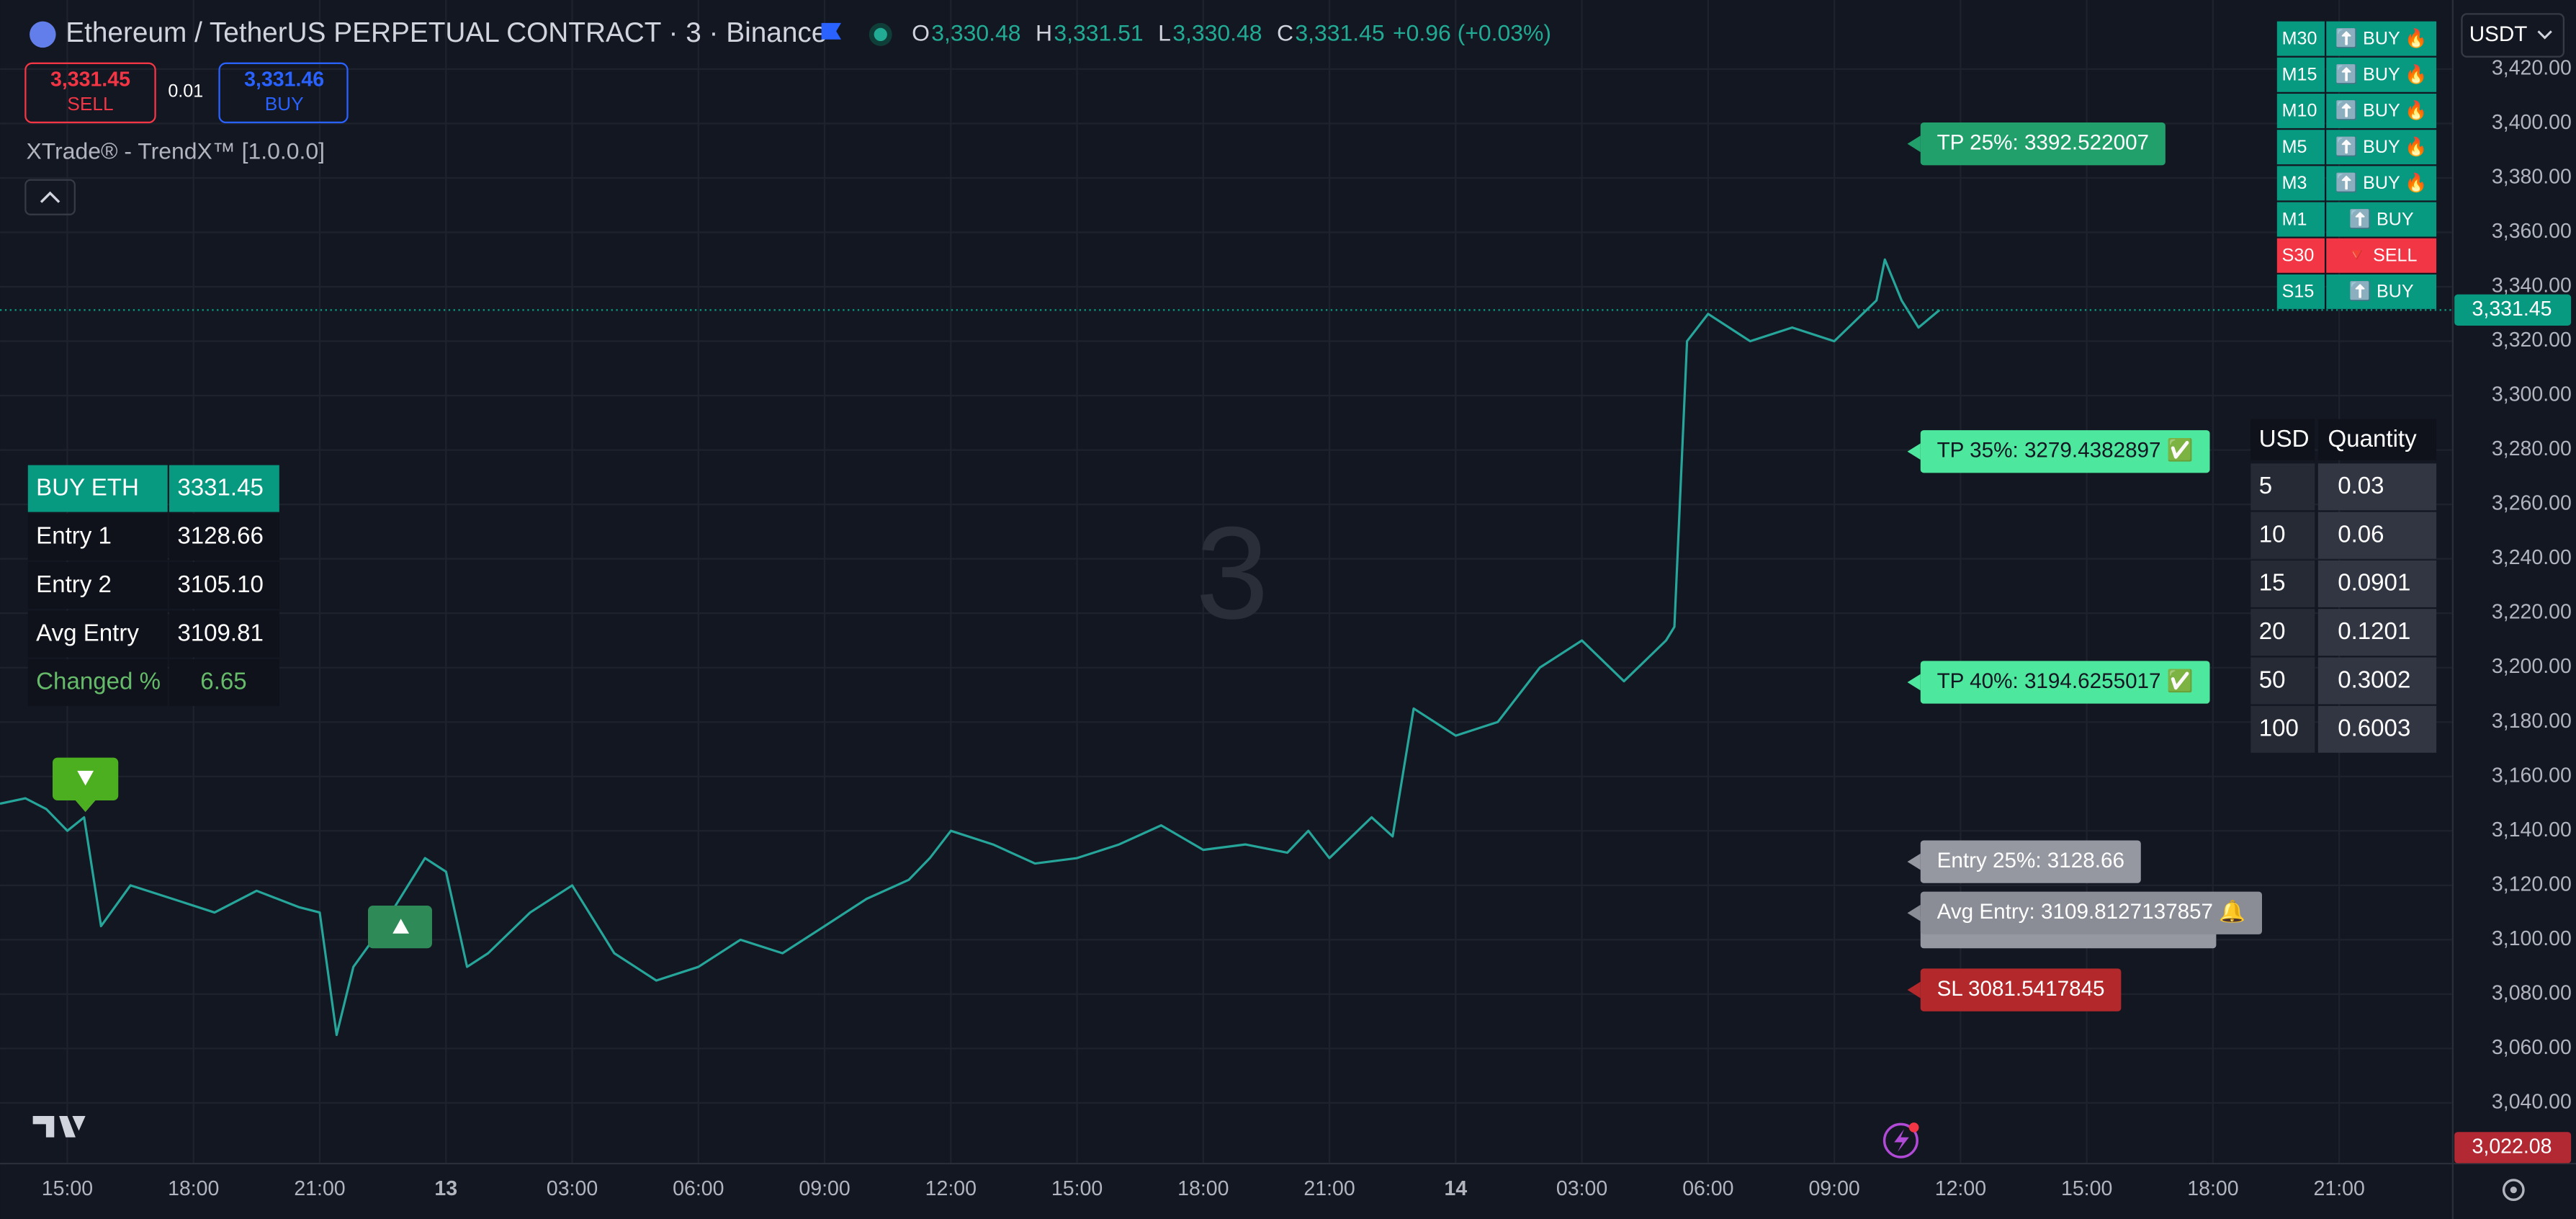 The image size is (2576, 1219). I want to click on symbol-icon, so click(43, 34).